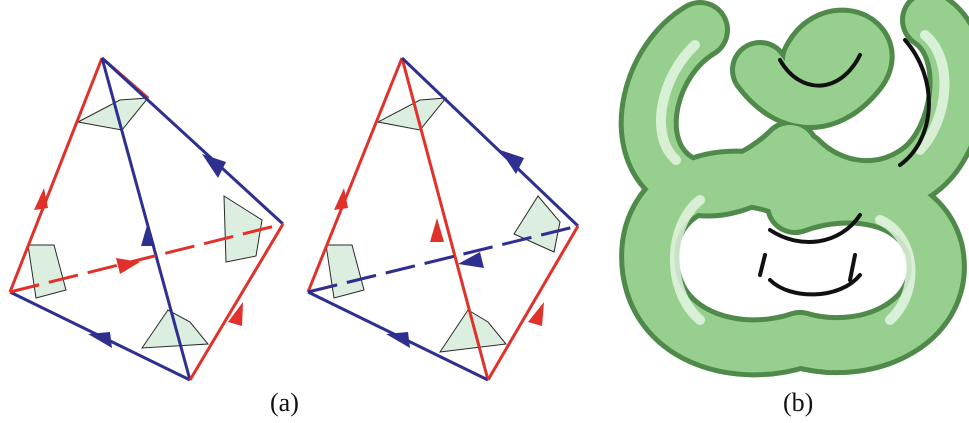 This screenshot has height=423, width=969. I want to click on edge-blue-hidden, so click(443, 259).